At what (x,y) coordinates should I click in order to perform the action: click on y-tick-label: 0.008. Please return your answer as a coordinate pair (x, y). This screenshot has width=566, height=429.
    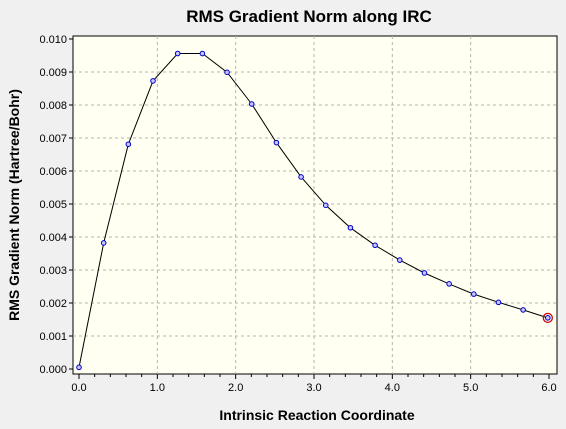
    Looking at the image, I should click on (53, 106).